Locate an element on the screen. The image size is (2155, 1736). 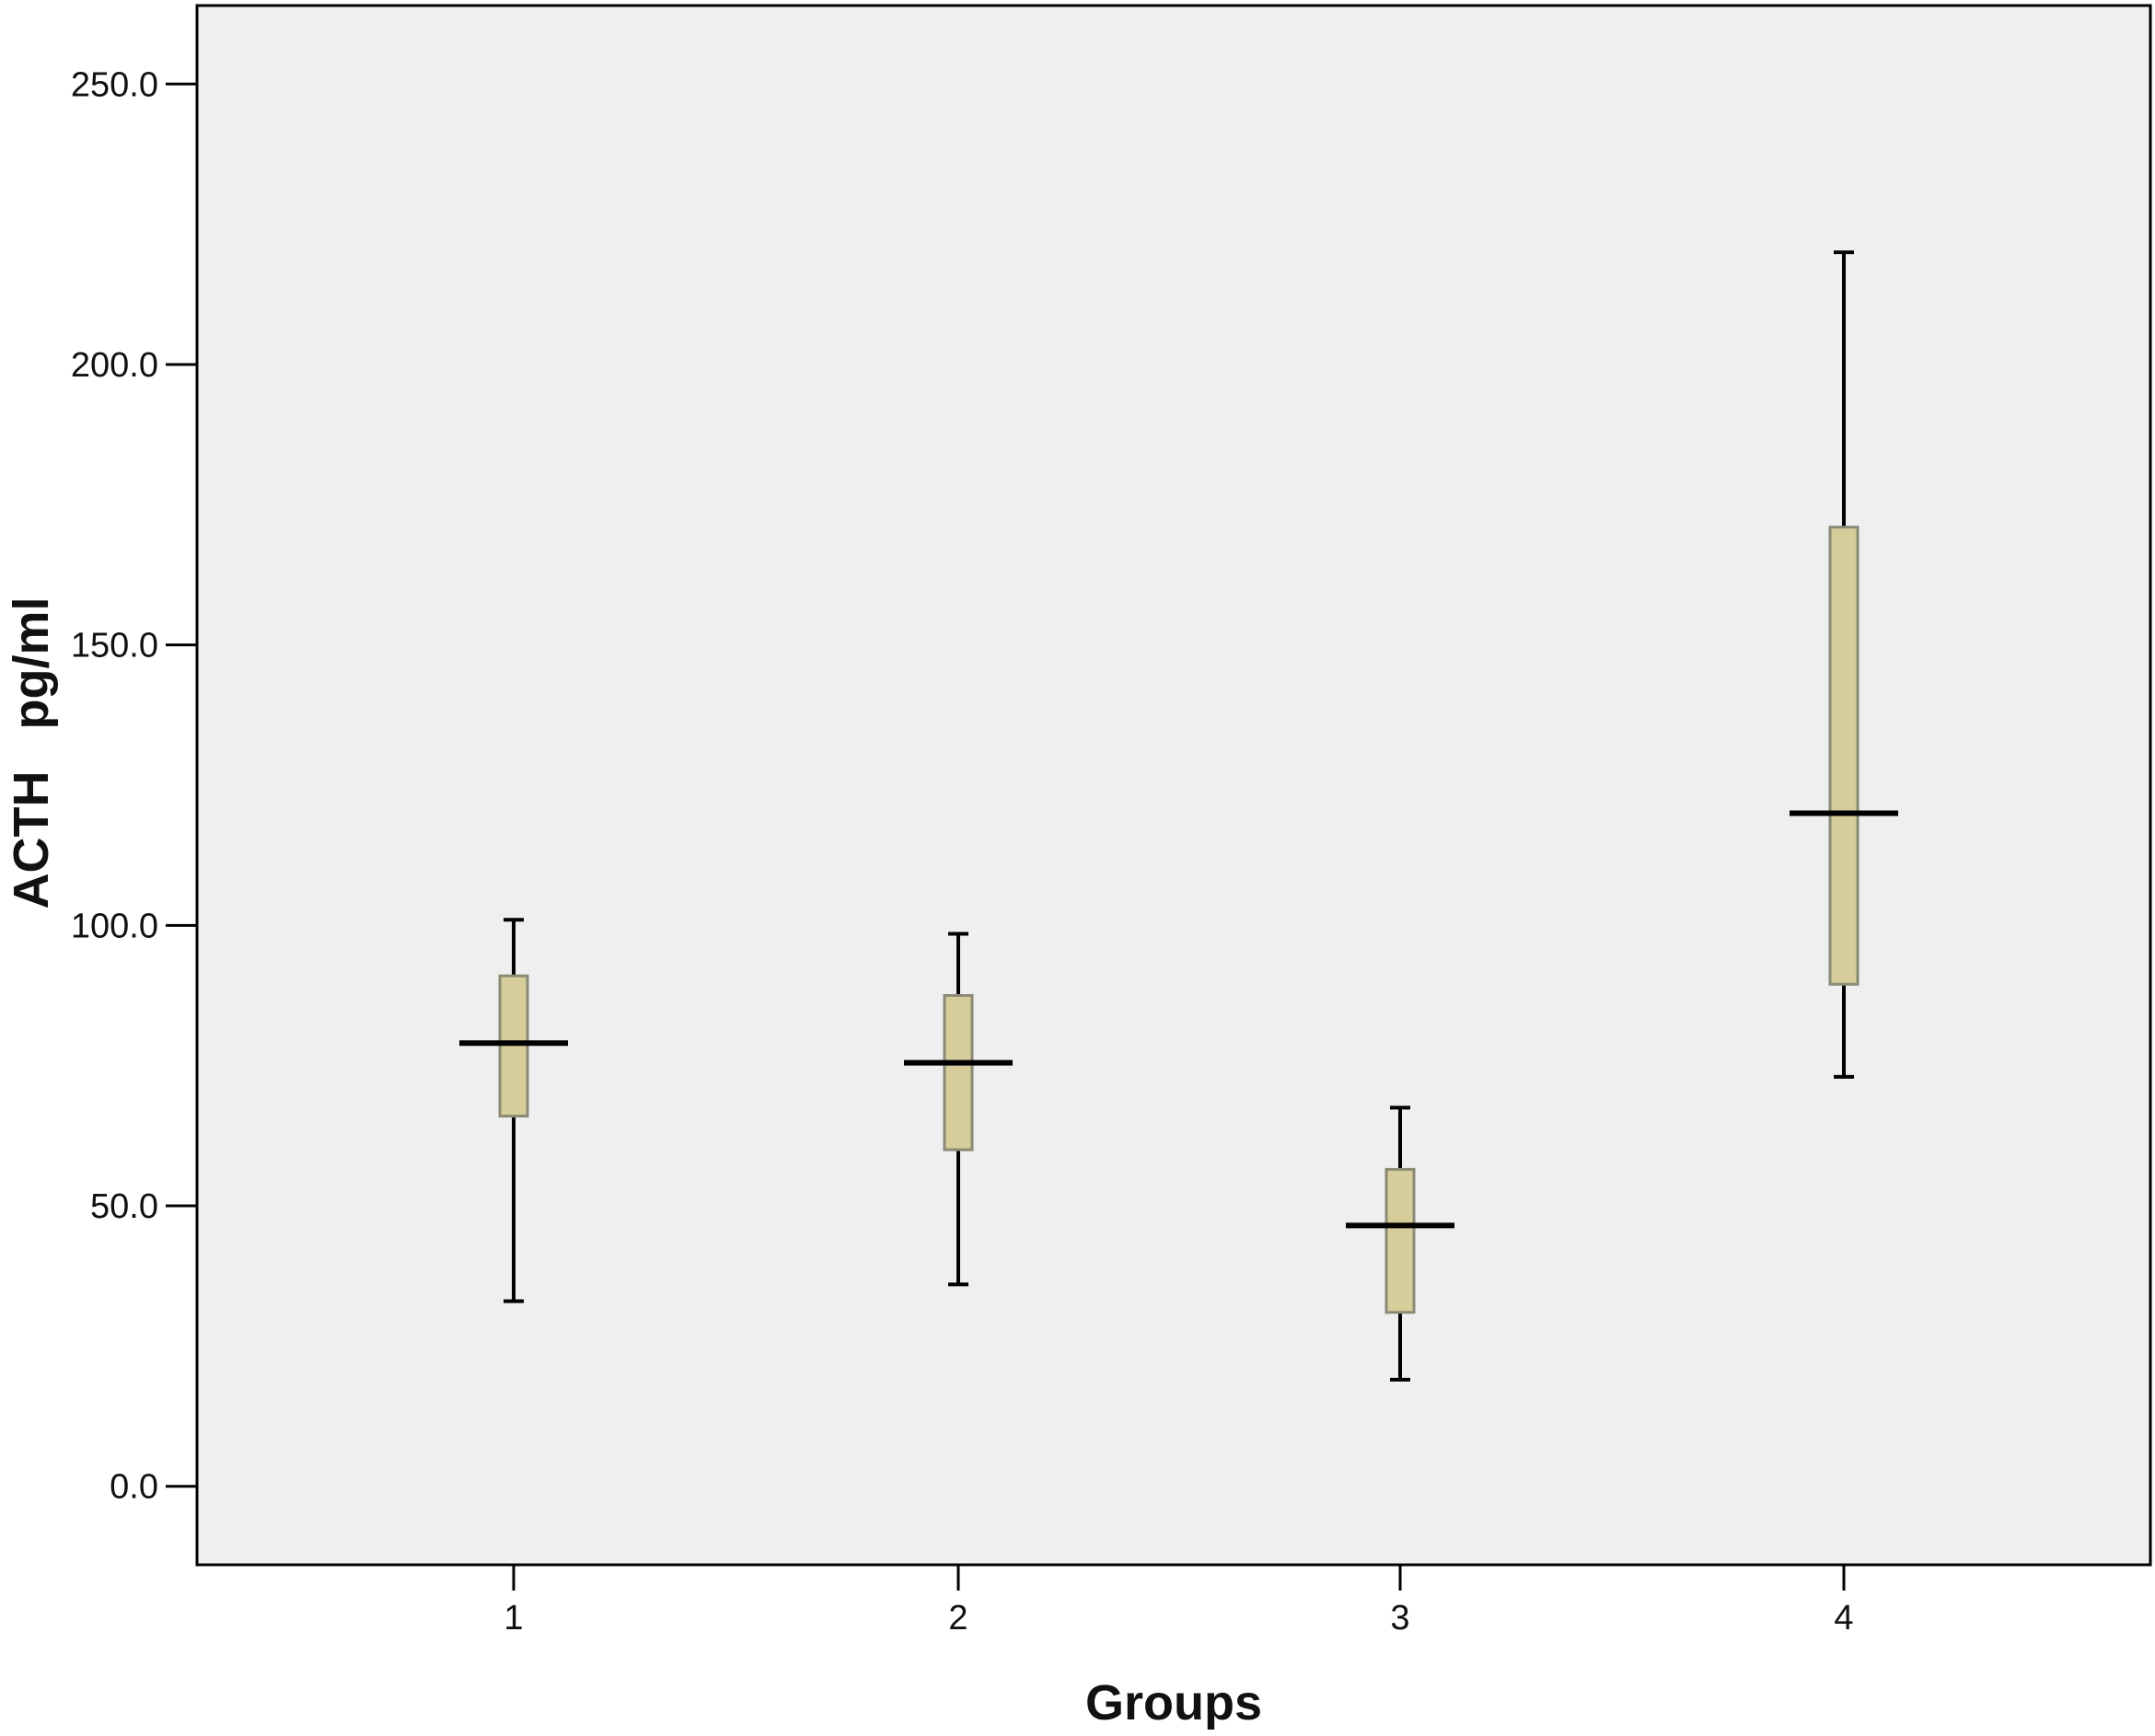
y-tick-label: 250.0 is located at coordinates (114, 84).